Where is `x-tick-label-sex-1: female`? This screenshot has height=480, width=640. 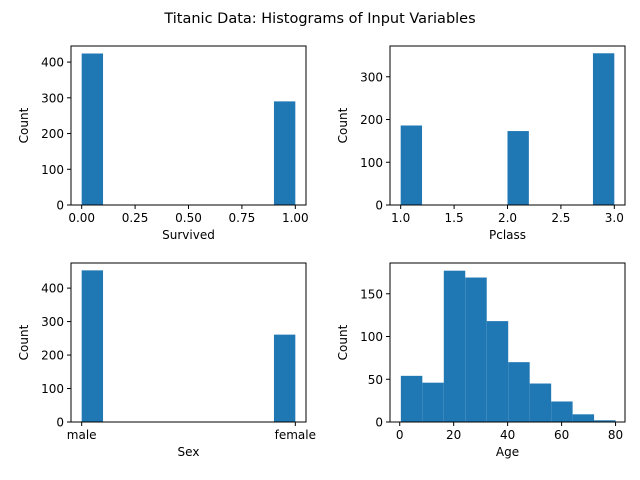 x-tick-label-sex-1: female is located at coordinates (295, 435).